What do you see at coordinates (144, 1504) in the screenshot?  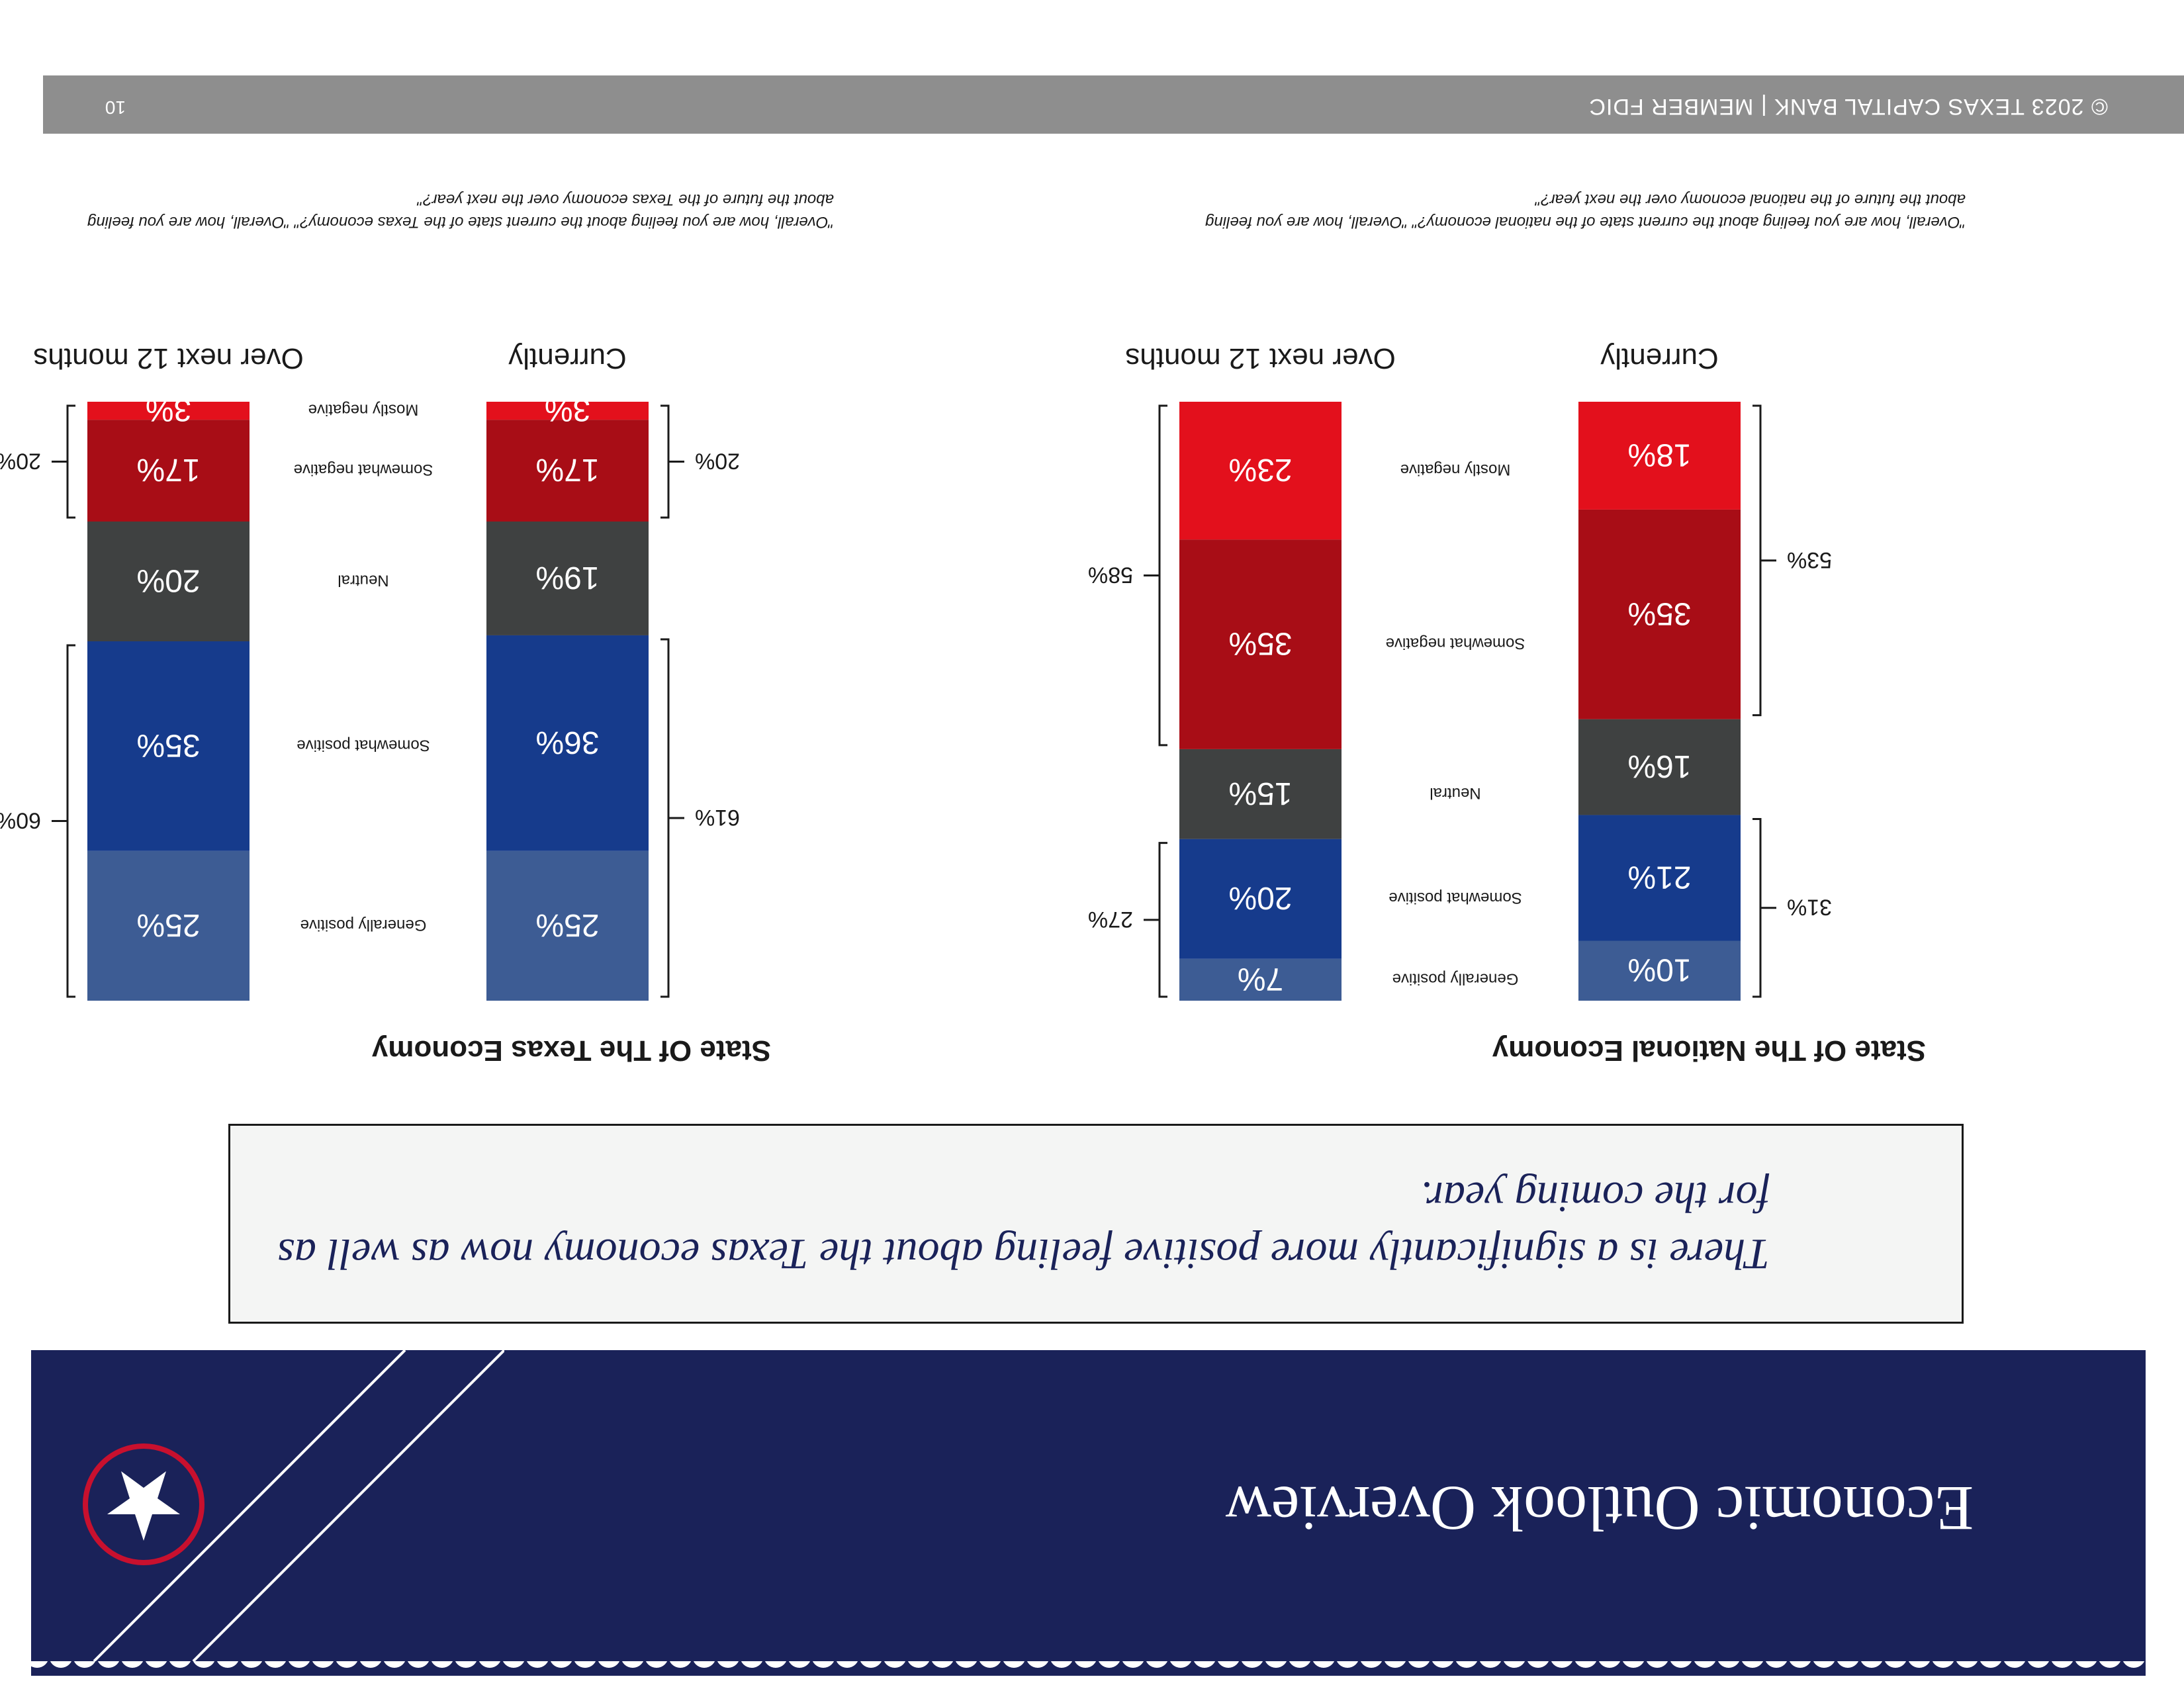 I see `star-icon` at bounding box center [144, 1504].